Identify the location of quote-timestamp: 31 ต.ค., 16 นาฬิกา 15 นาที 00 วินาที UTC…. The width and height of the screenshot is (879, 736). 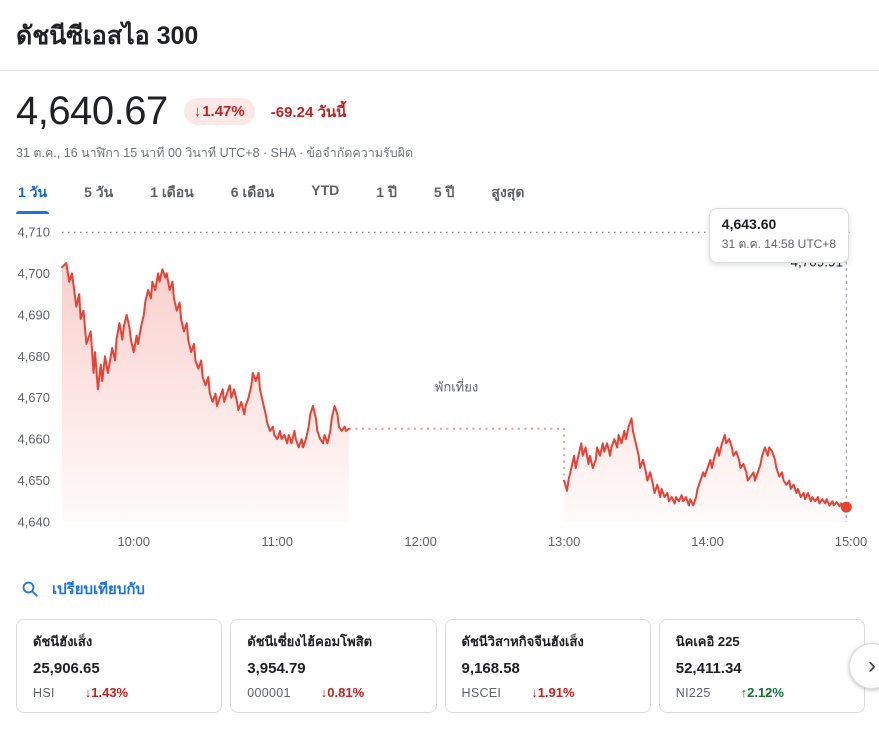
(160, 153).